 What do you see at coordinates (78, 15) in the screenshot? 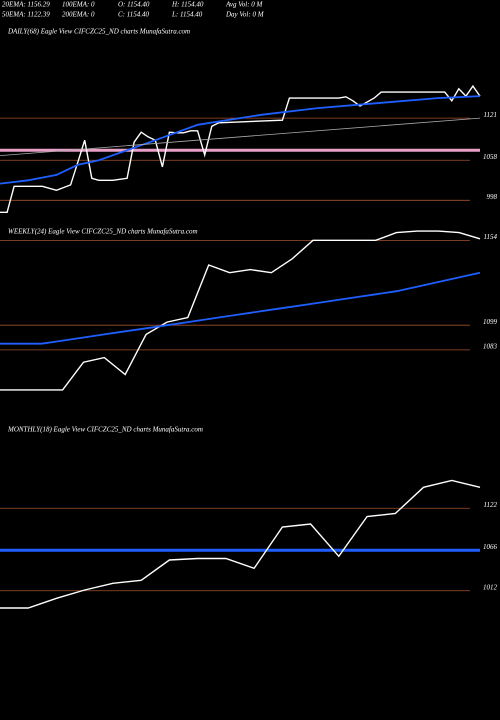
I see `header-stat: 200EMA: 0` at bounding box center [78, 15].